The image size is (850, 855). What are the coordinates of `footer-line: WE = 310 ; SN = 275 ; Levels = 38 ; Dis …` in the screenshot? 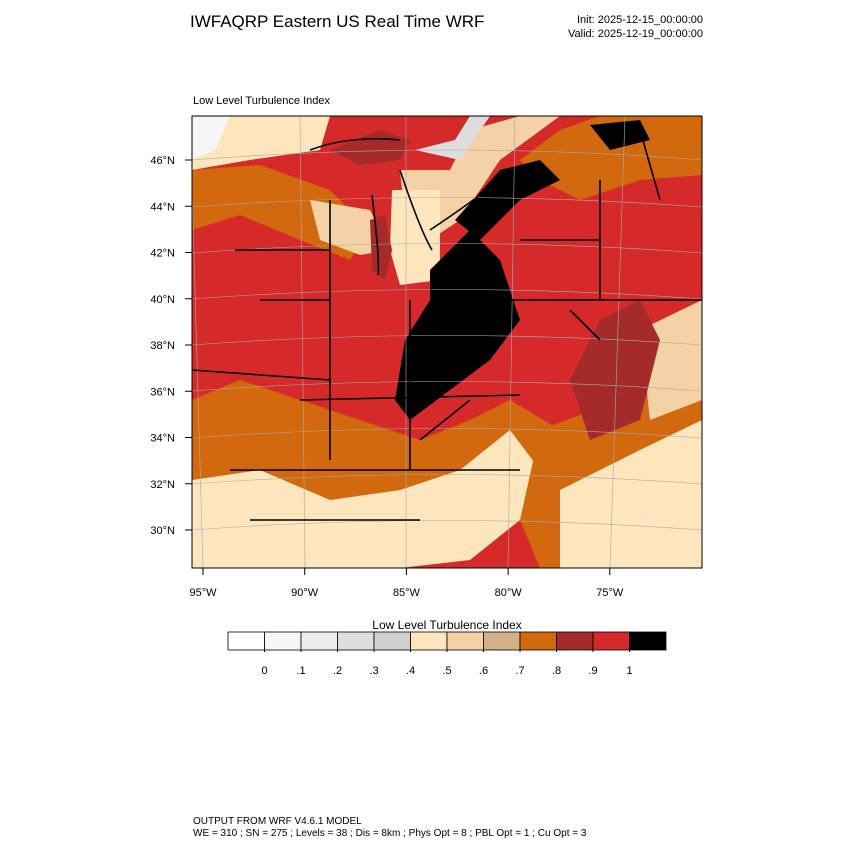 It's located at (390, 833).